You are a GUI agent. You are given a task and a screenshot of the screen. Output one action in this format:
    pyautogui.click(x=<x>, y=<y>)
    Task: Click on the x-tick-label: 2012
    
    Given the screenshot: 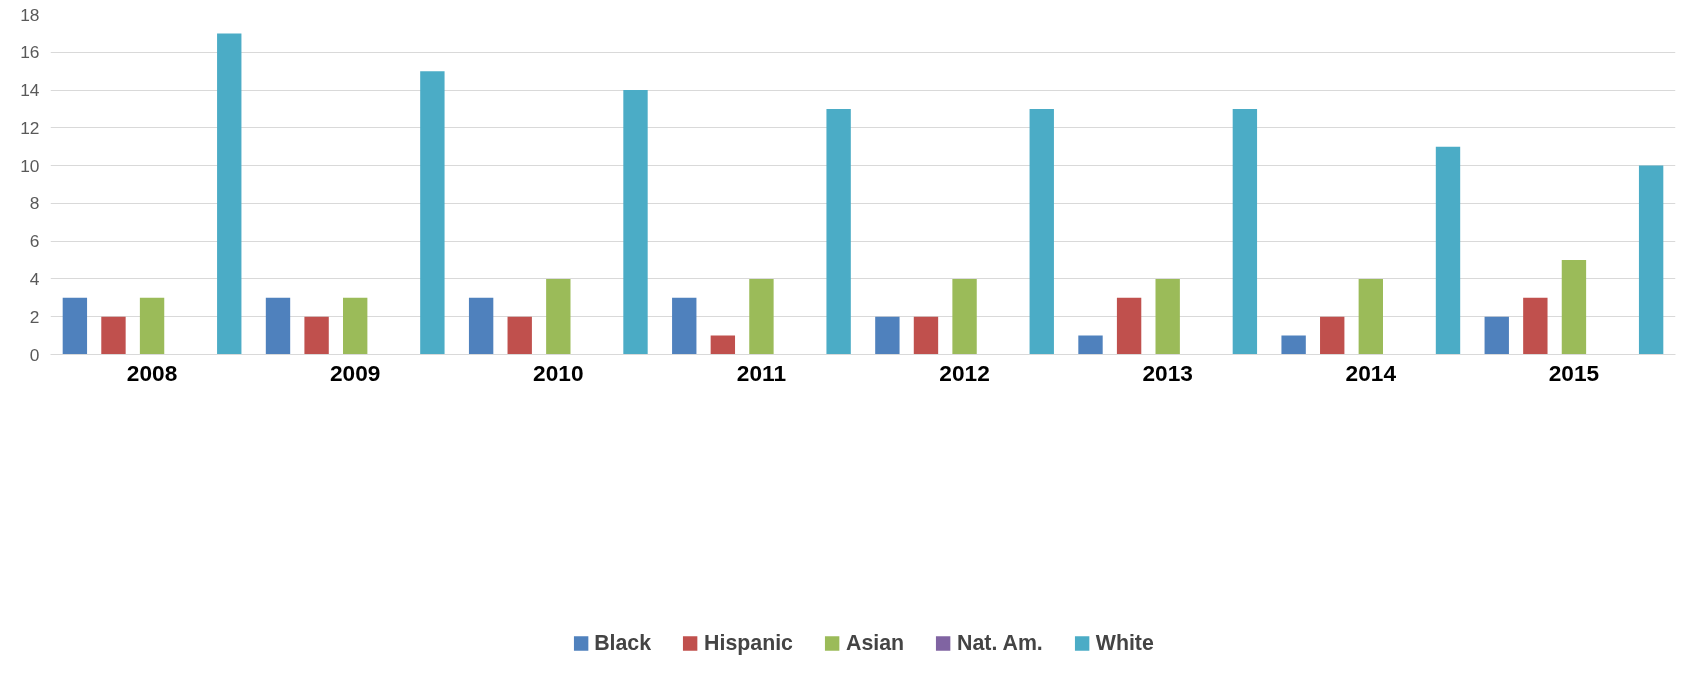 What is the action you would take?
    pyautogui.click(x=964, y=372)
    